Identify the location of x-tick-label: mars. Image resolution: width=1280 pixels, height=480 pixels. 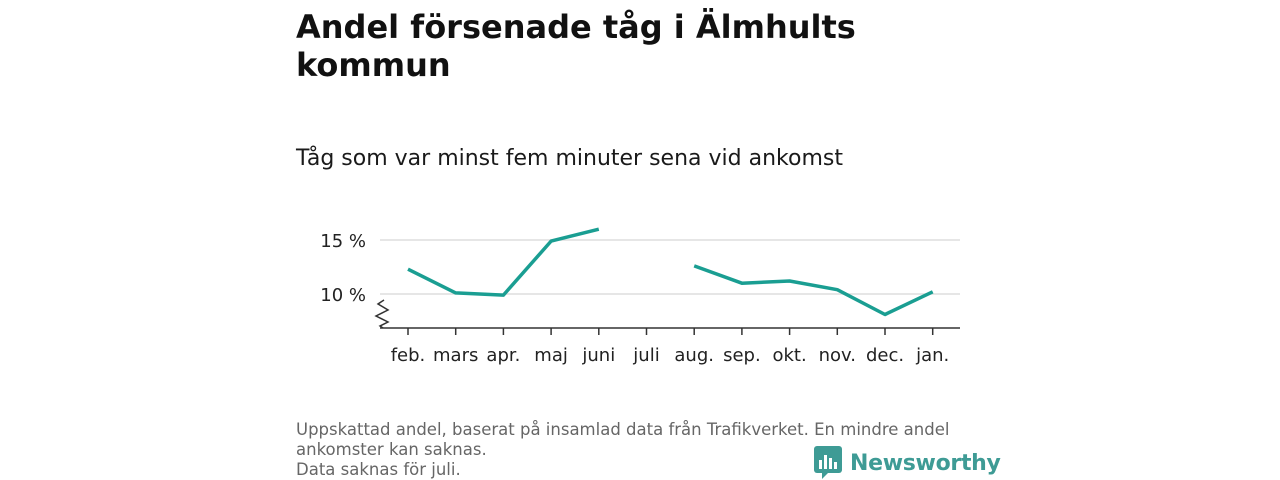
(455, 355).